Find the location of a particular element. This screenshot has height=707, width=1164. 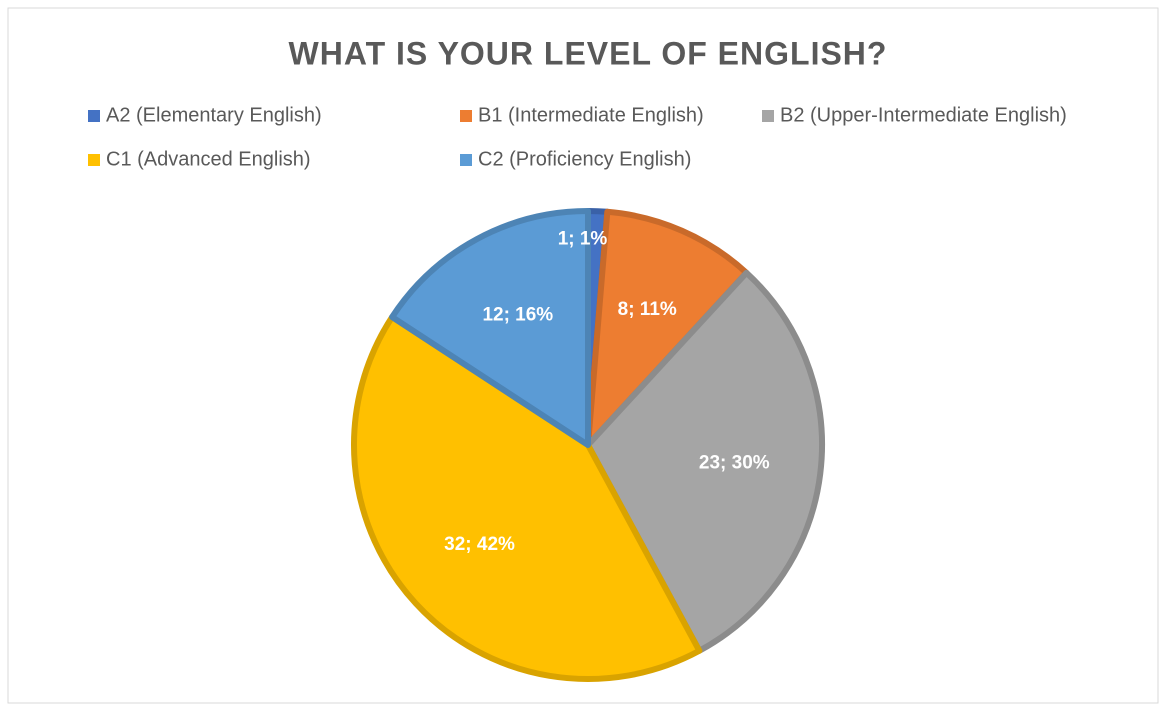

chart-title: WHAT IS YOUR LEVEL OF ENGLISH? is located at coordinates (588, 53).